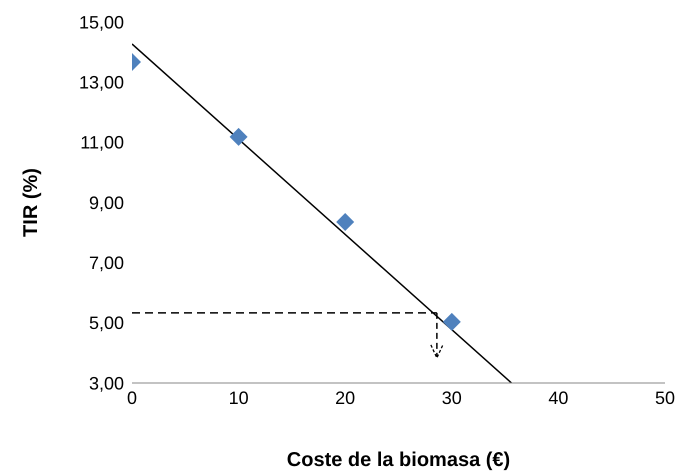 Image resolution: width=689 pixels, height=472 pixels. I want to click on x-tick-label: 40, so click(558, 398).